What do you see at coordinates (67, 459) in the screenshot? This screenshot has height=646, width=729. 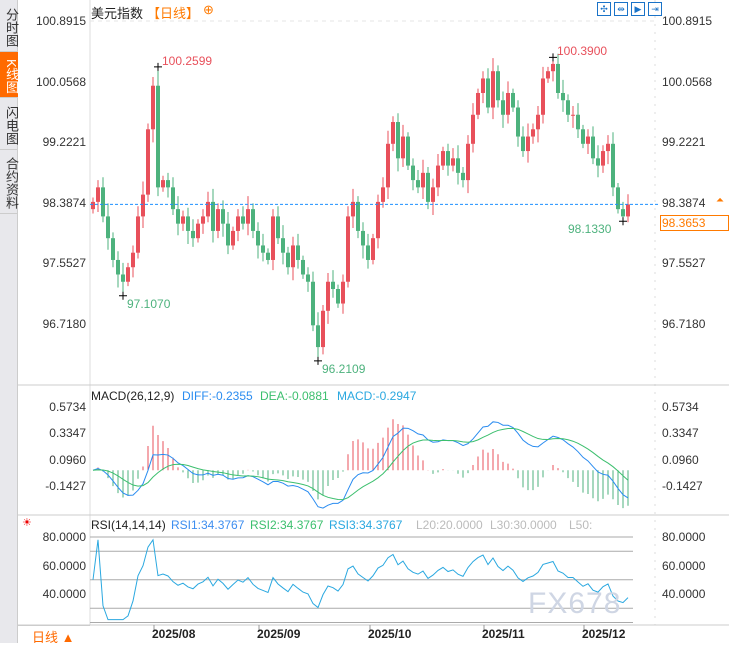 I see `macd-y-tick-left: 0.0960` at bounding box center [67, 459].